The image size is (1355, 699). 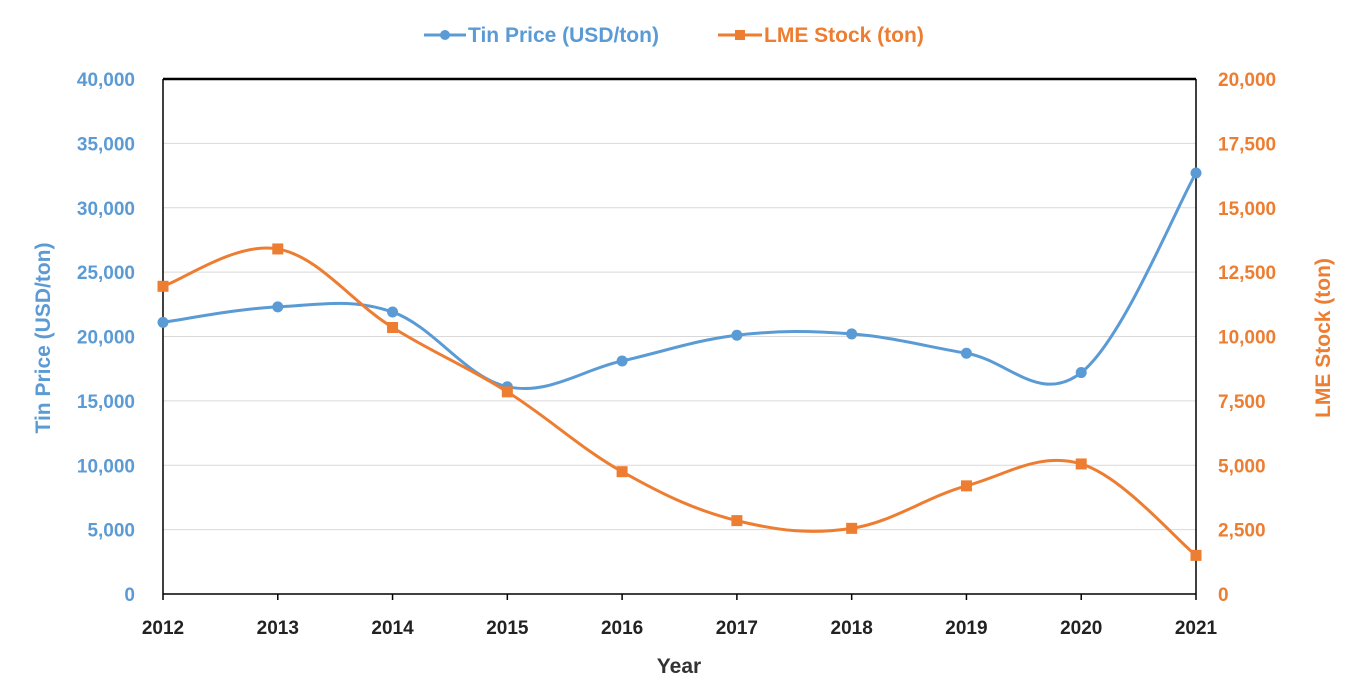 I want to click on right-tick-label: 0, so click(x=1223, y=595).